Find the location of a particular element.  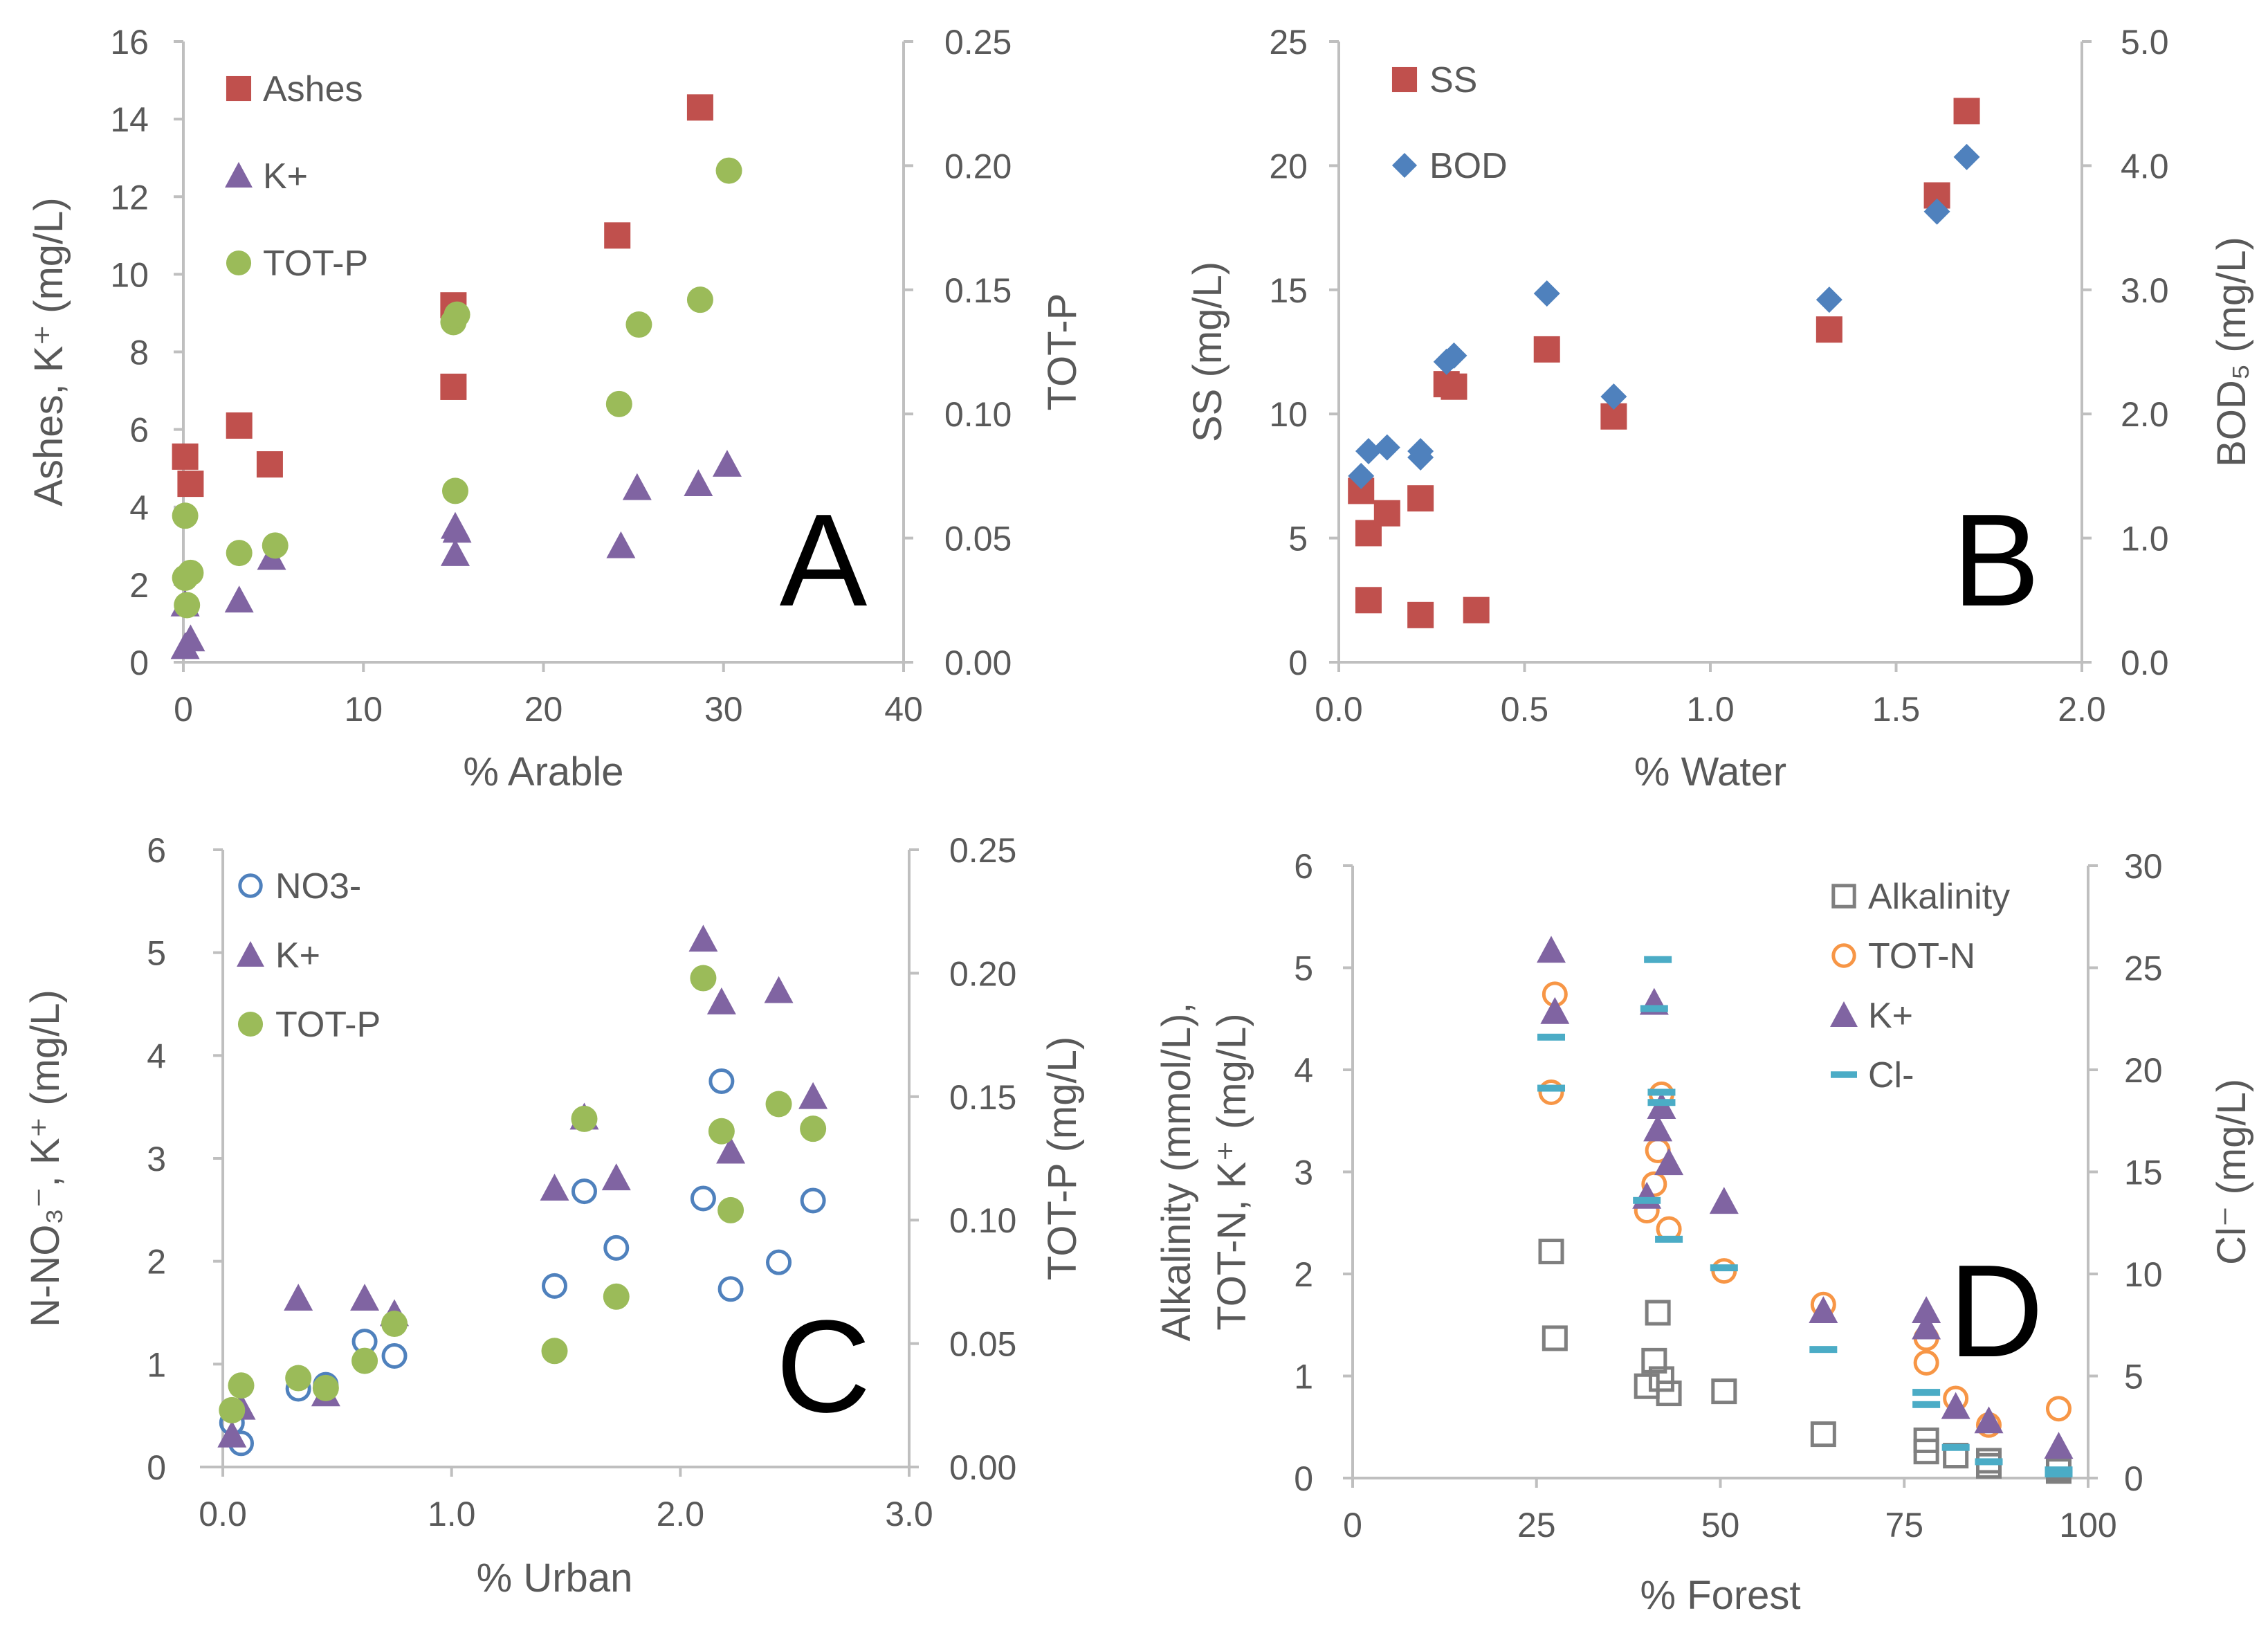

panel-a-y-tick-label: 14 is located at coordinates (129, 119).